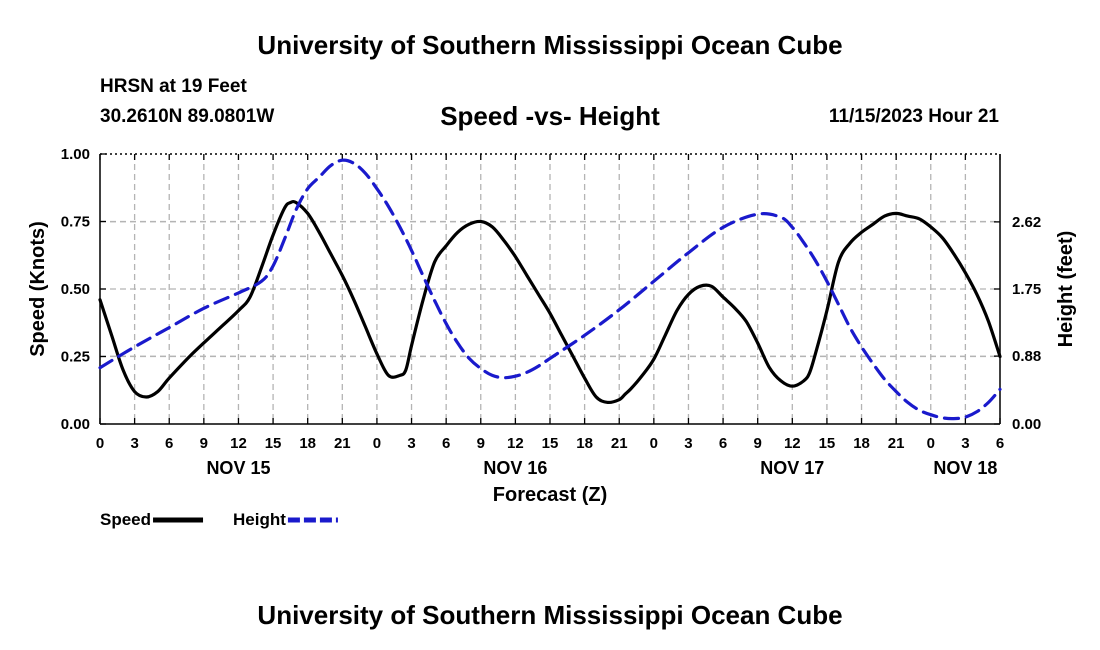 The image size is (1100, 650). What do you see at coordinates (38, 289) in the screenshot?
I see `y-axis-title: Speed (Knots)` at bounding box center [38, 289].